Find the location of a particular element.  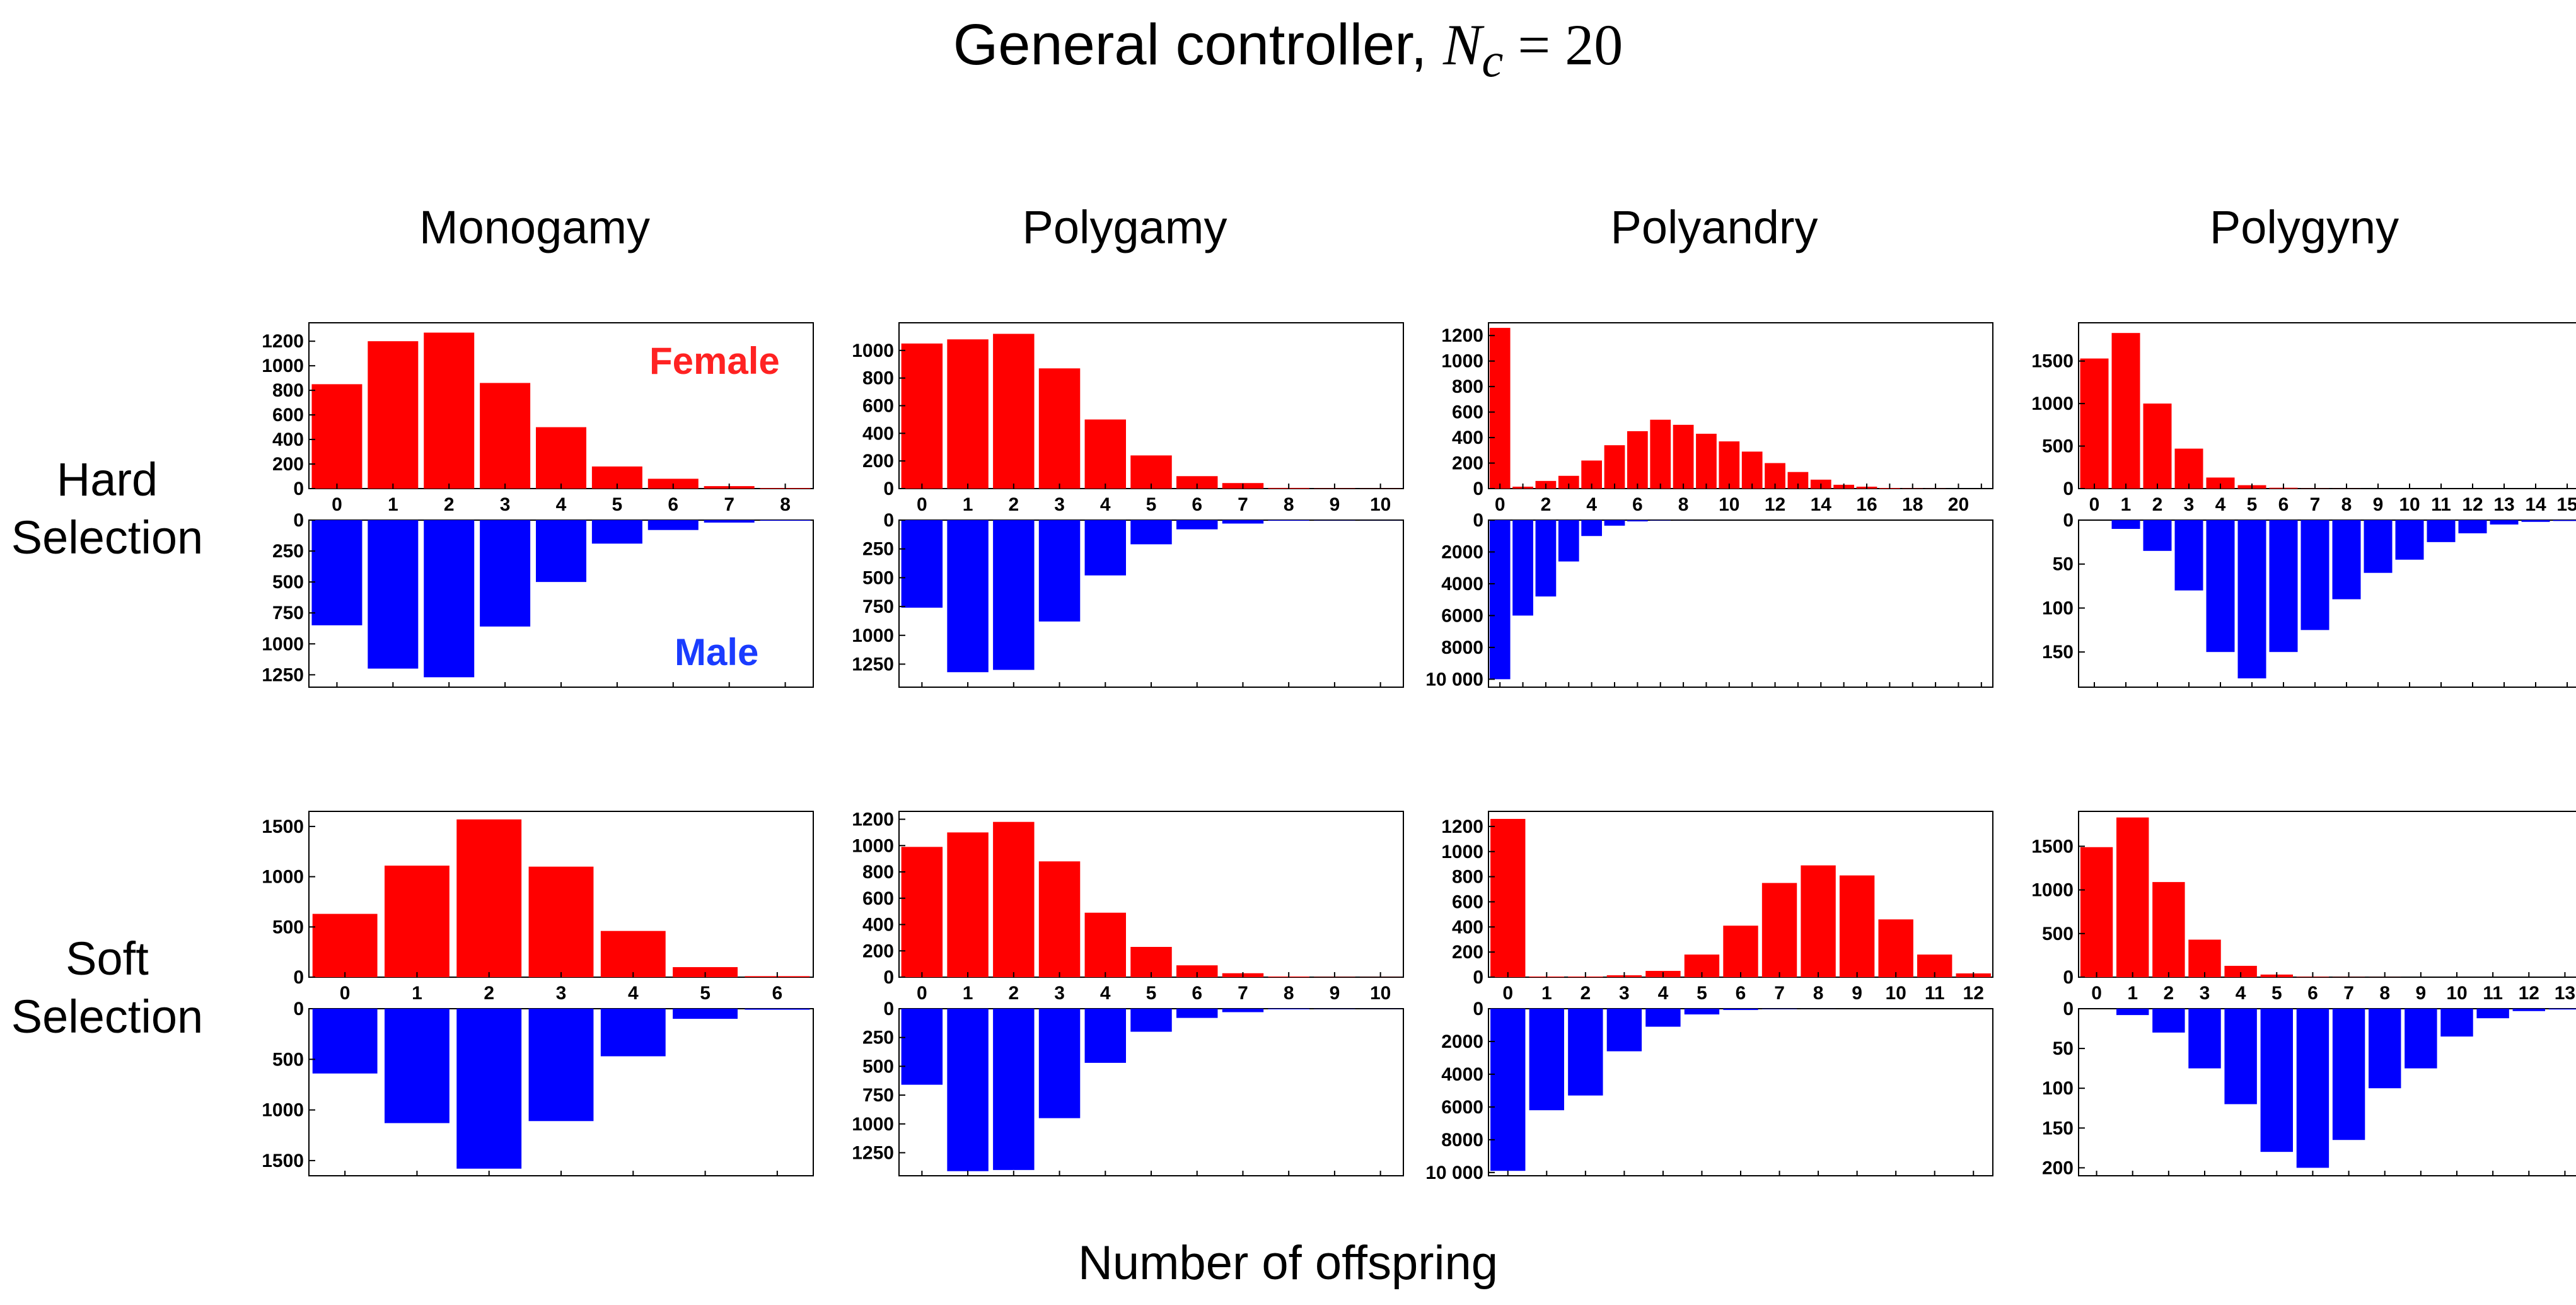

female-y-tick-label: 1200 is located at coordinates (1462, 336).